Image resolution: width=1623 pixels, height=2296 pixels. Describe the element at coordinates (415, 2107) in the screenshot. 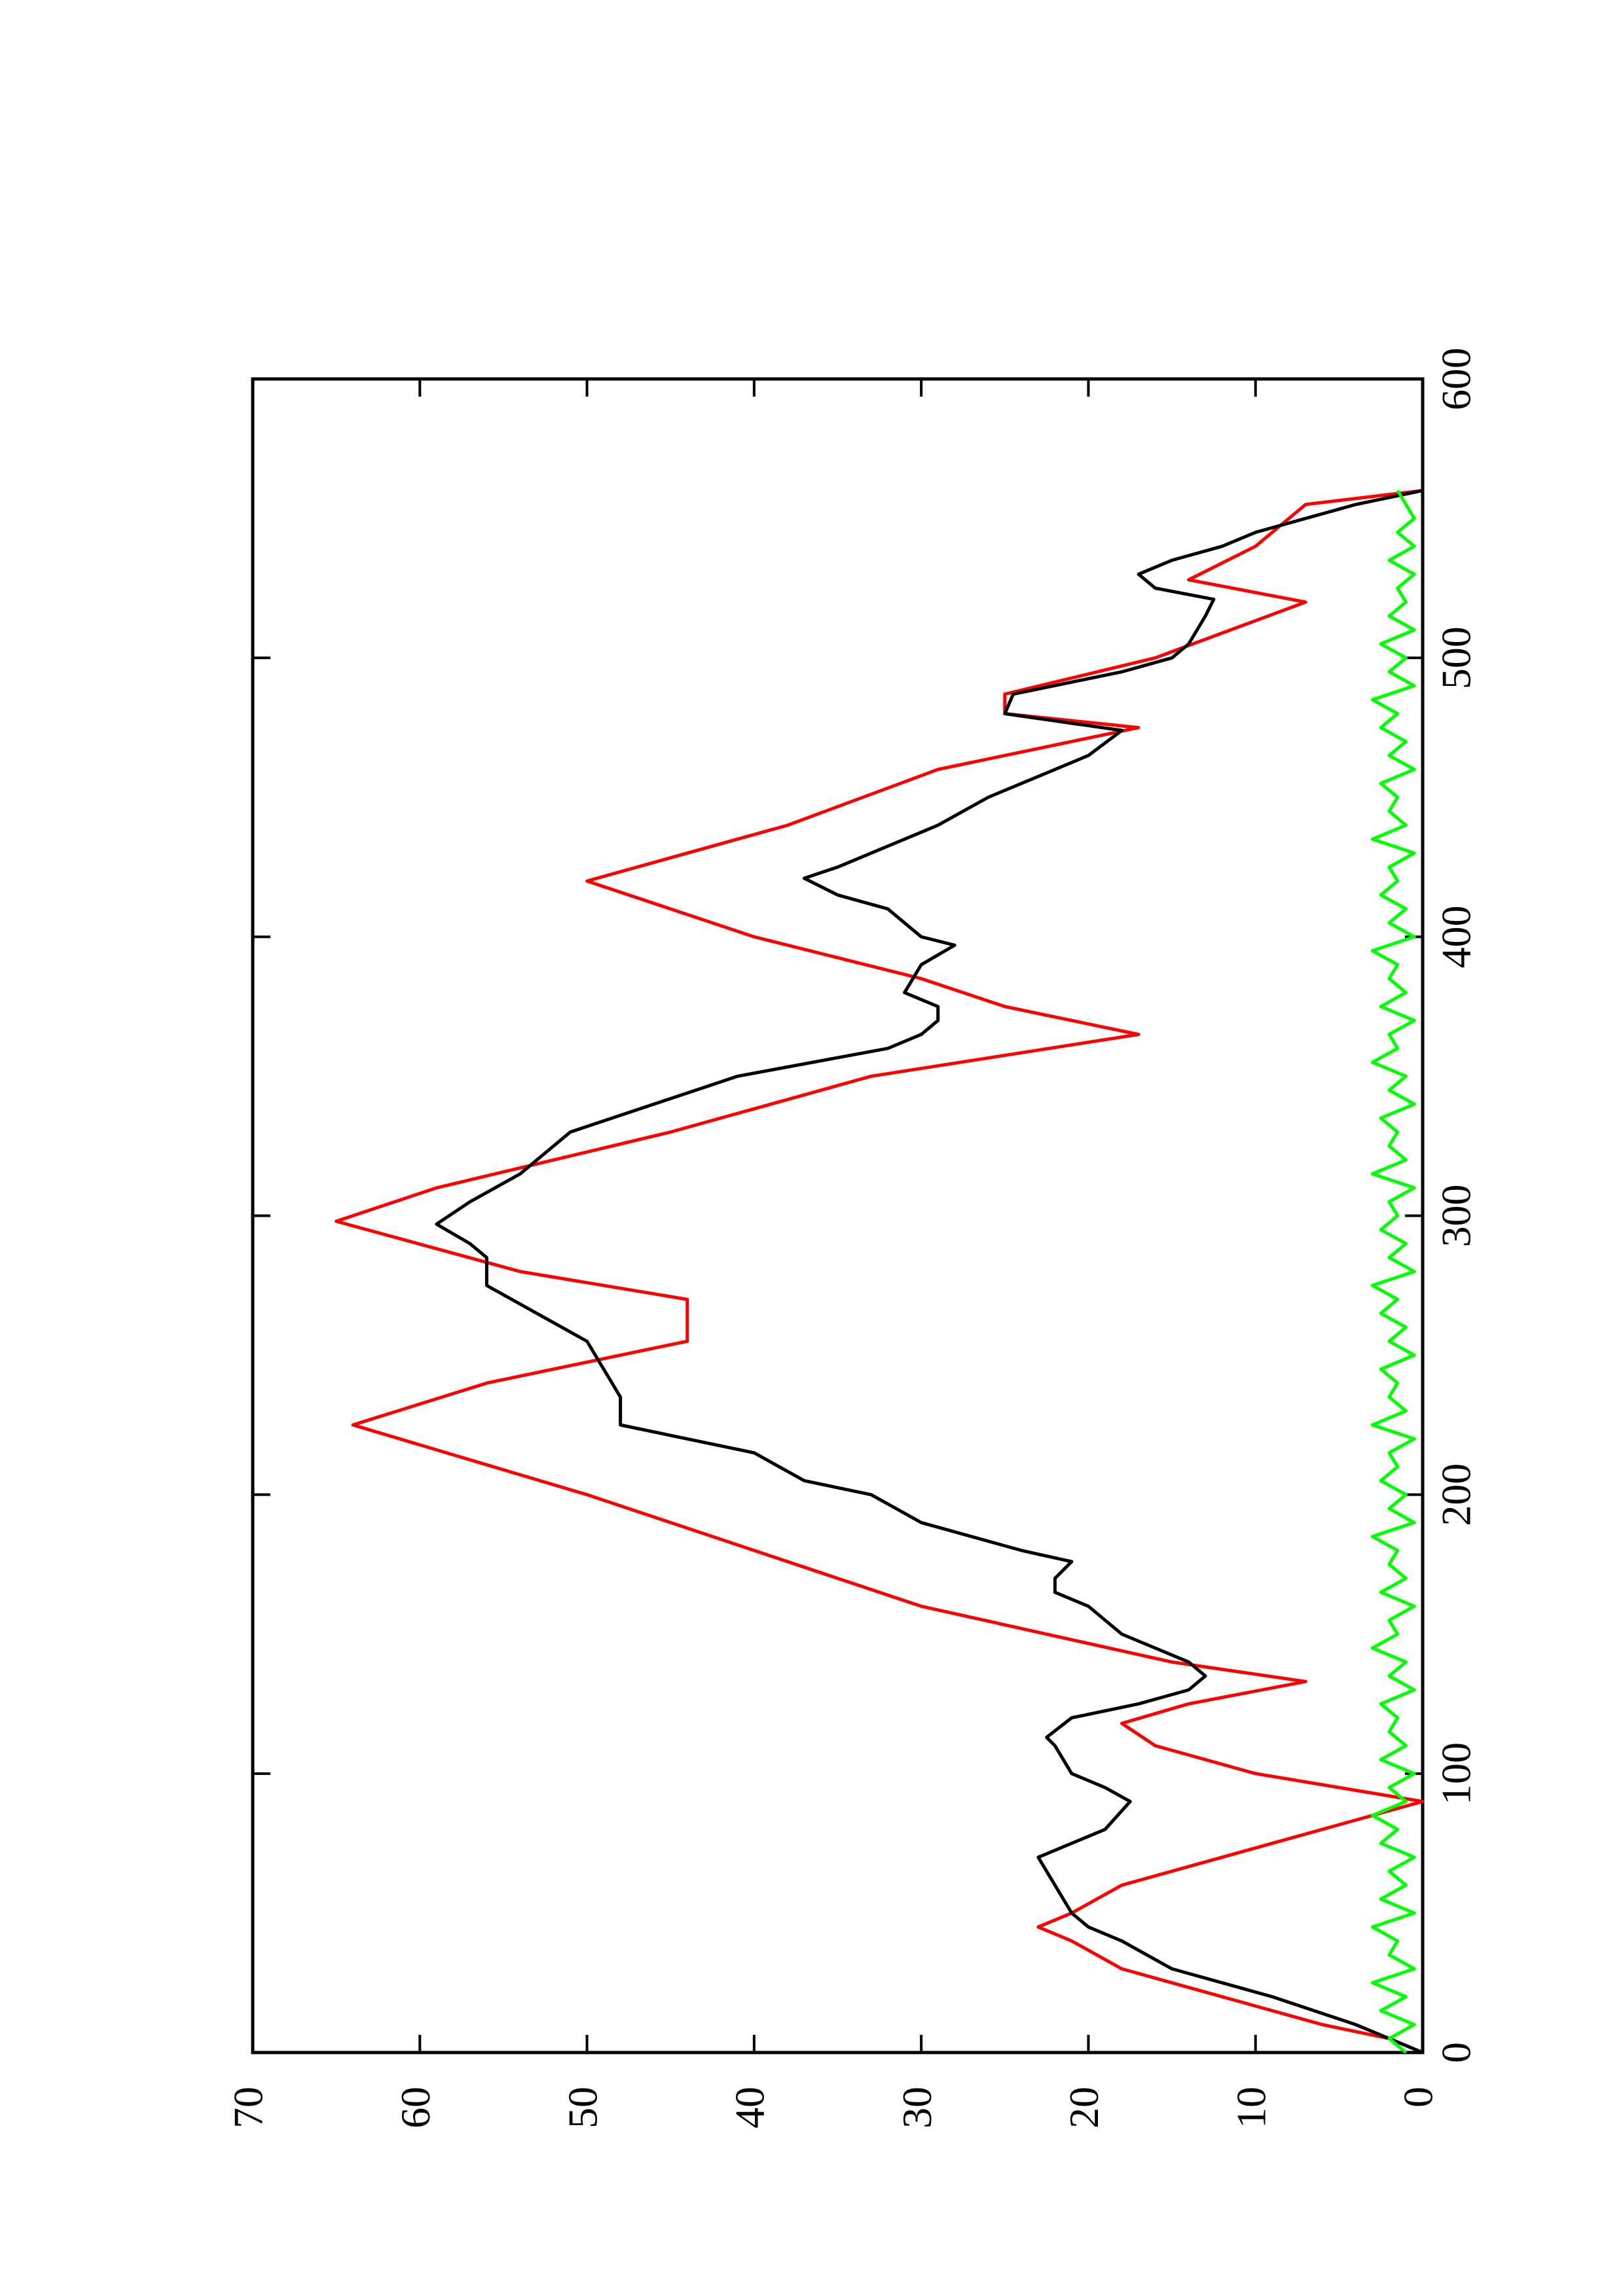

I see `y-tick-label: 60` at that location.